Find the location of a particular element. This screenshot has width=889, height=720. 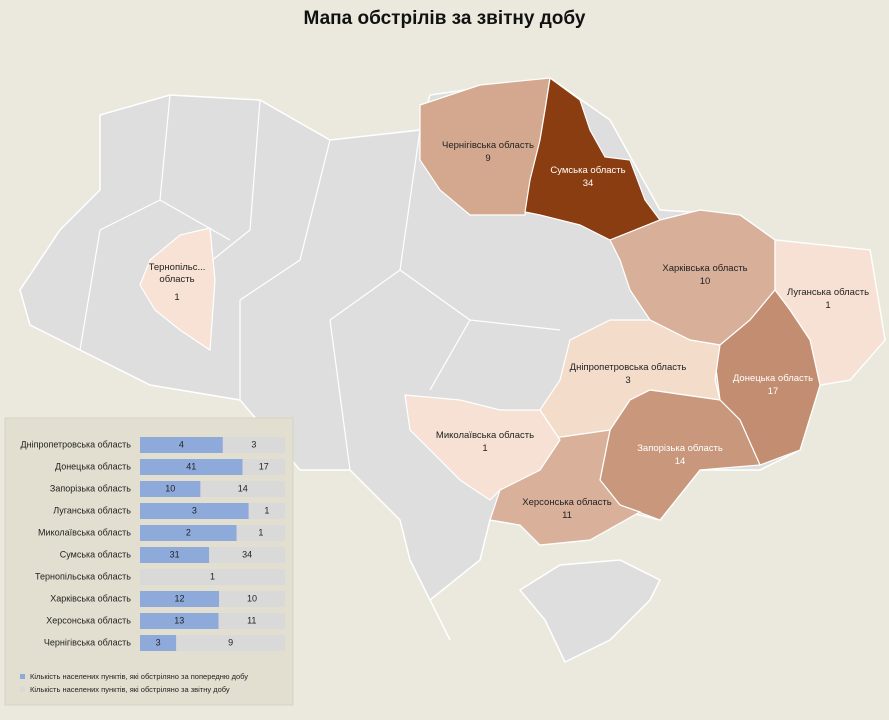

region-value: 10 is located at coordinates (705, 281).